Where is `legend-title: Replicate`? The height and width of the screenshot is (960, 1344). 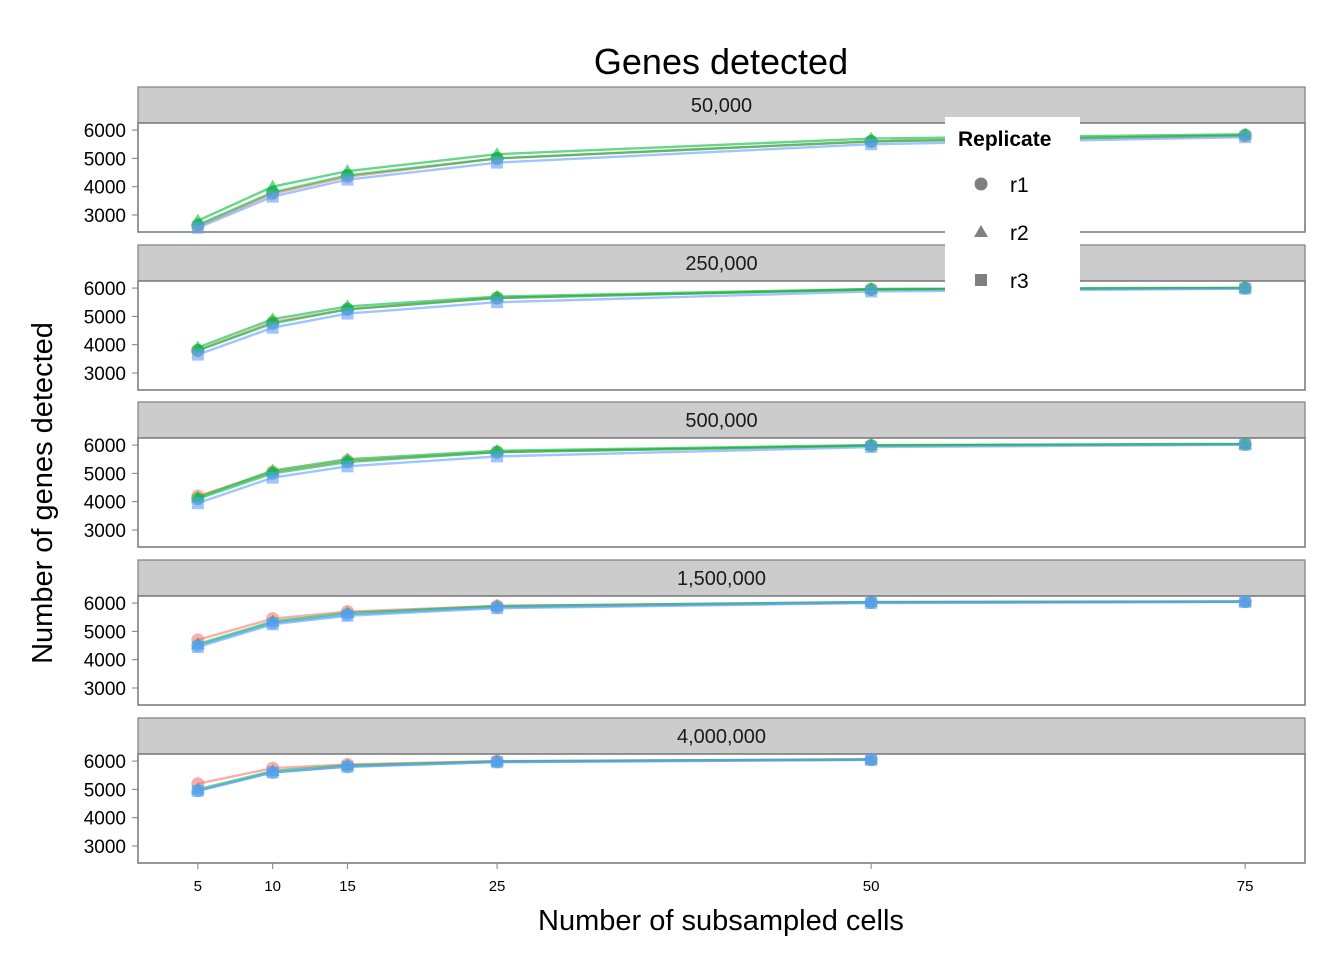 legend-title: Replicate is located at coordinates (1004, 139).